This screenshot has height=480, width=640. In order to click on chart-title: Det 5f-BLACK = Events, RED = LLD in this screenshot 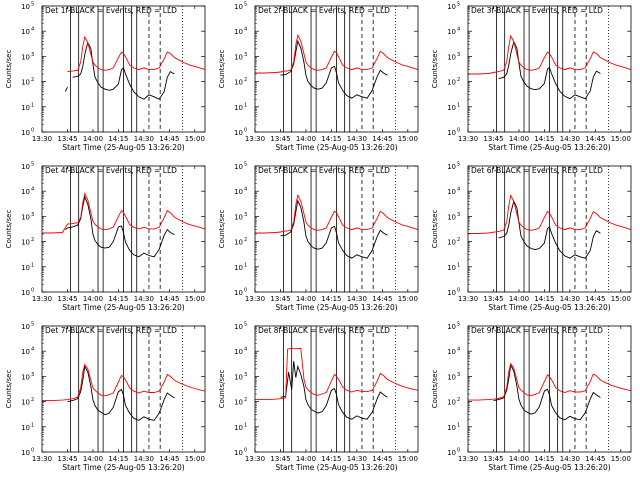, I will do `click(324, 170)`.